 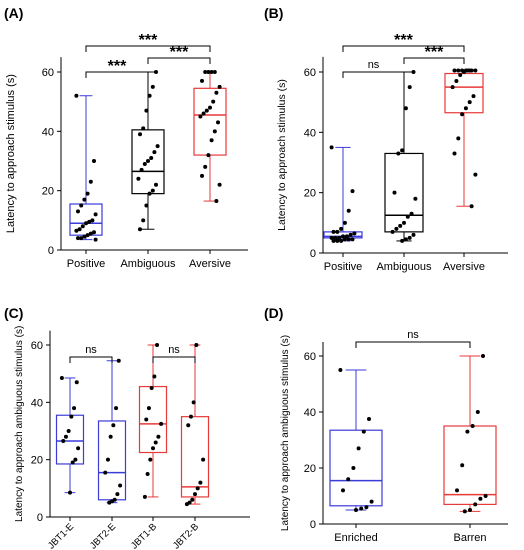 What do you see at coordinates (195, 425) in the screenshot?
I see `box-jbt2-b` at bounding box center [195, 425].